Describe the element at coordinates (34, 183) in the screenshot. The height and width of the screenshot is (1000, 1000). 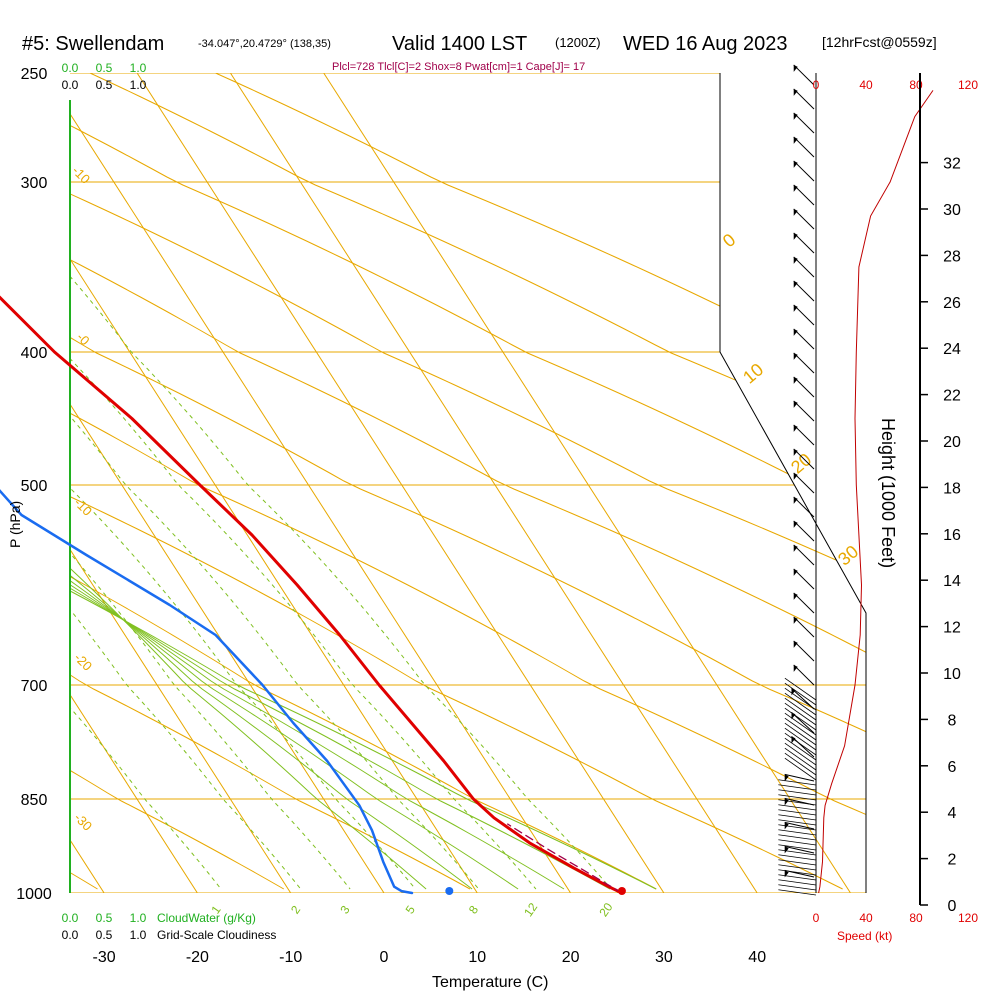
I see `pressure-label: 300` at that location.